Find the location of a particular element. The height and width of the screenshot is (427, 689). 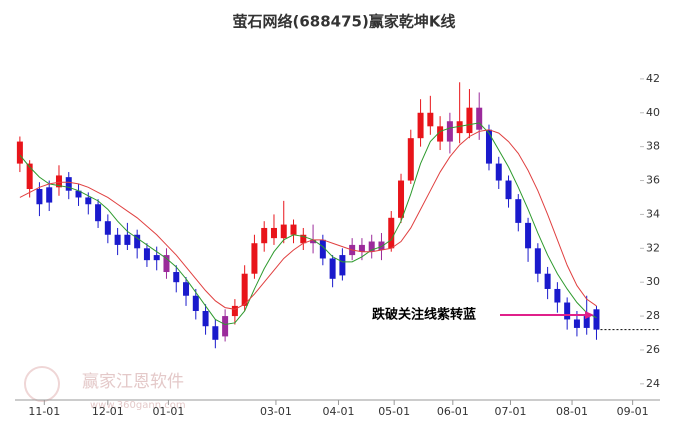

x-tick-label: 01-01 is located at coordinates (168, 411).